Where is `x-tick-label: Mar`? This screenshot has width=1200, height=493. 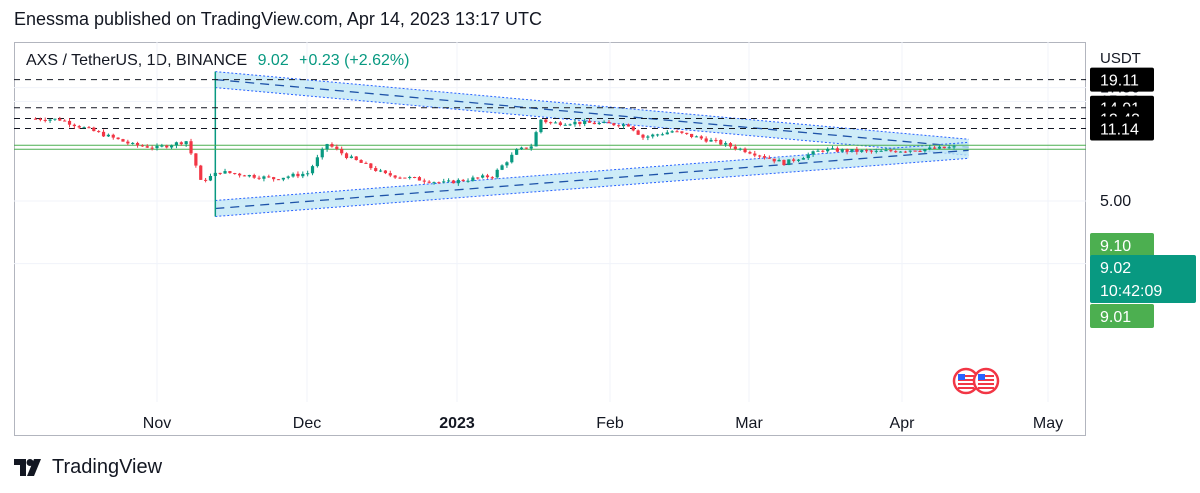
x-tick-label: Mar is located at coordinates (749, 423).